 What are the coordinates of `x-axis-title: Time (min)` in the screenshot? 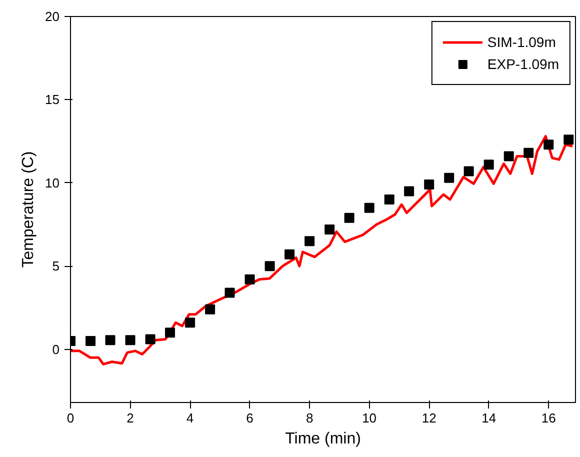 It's located at (323, 439).